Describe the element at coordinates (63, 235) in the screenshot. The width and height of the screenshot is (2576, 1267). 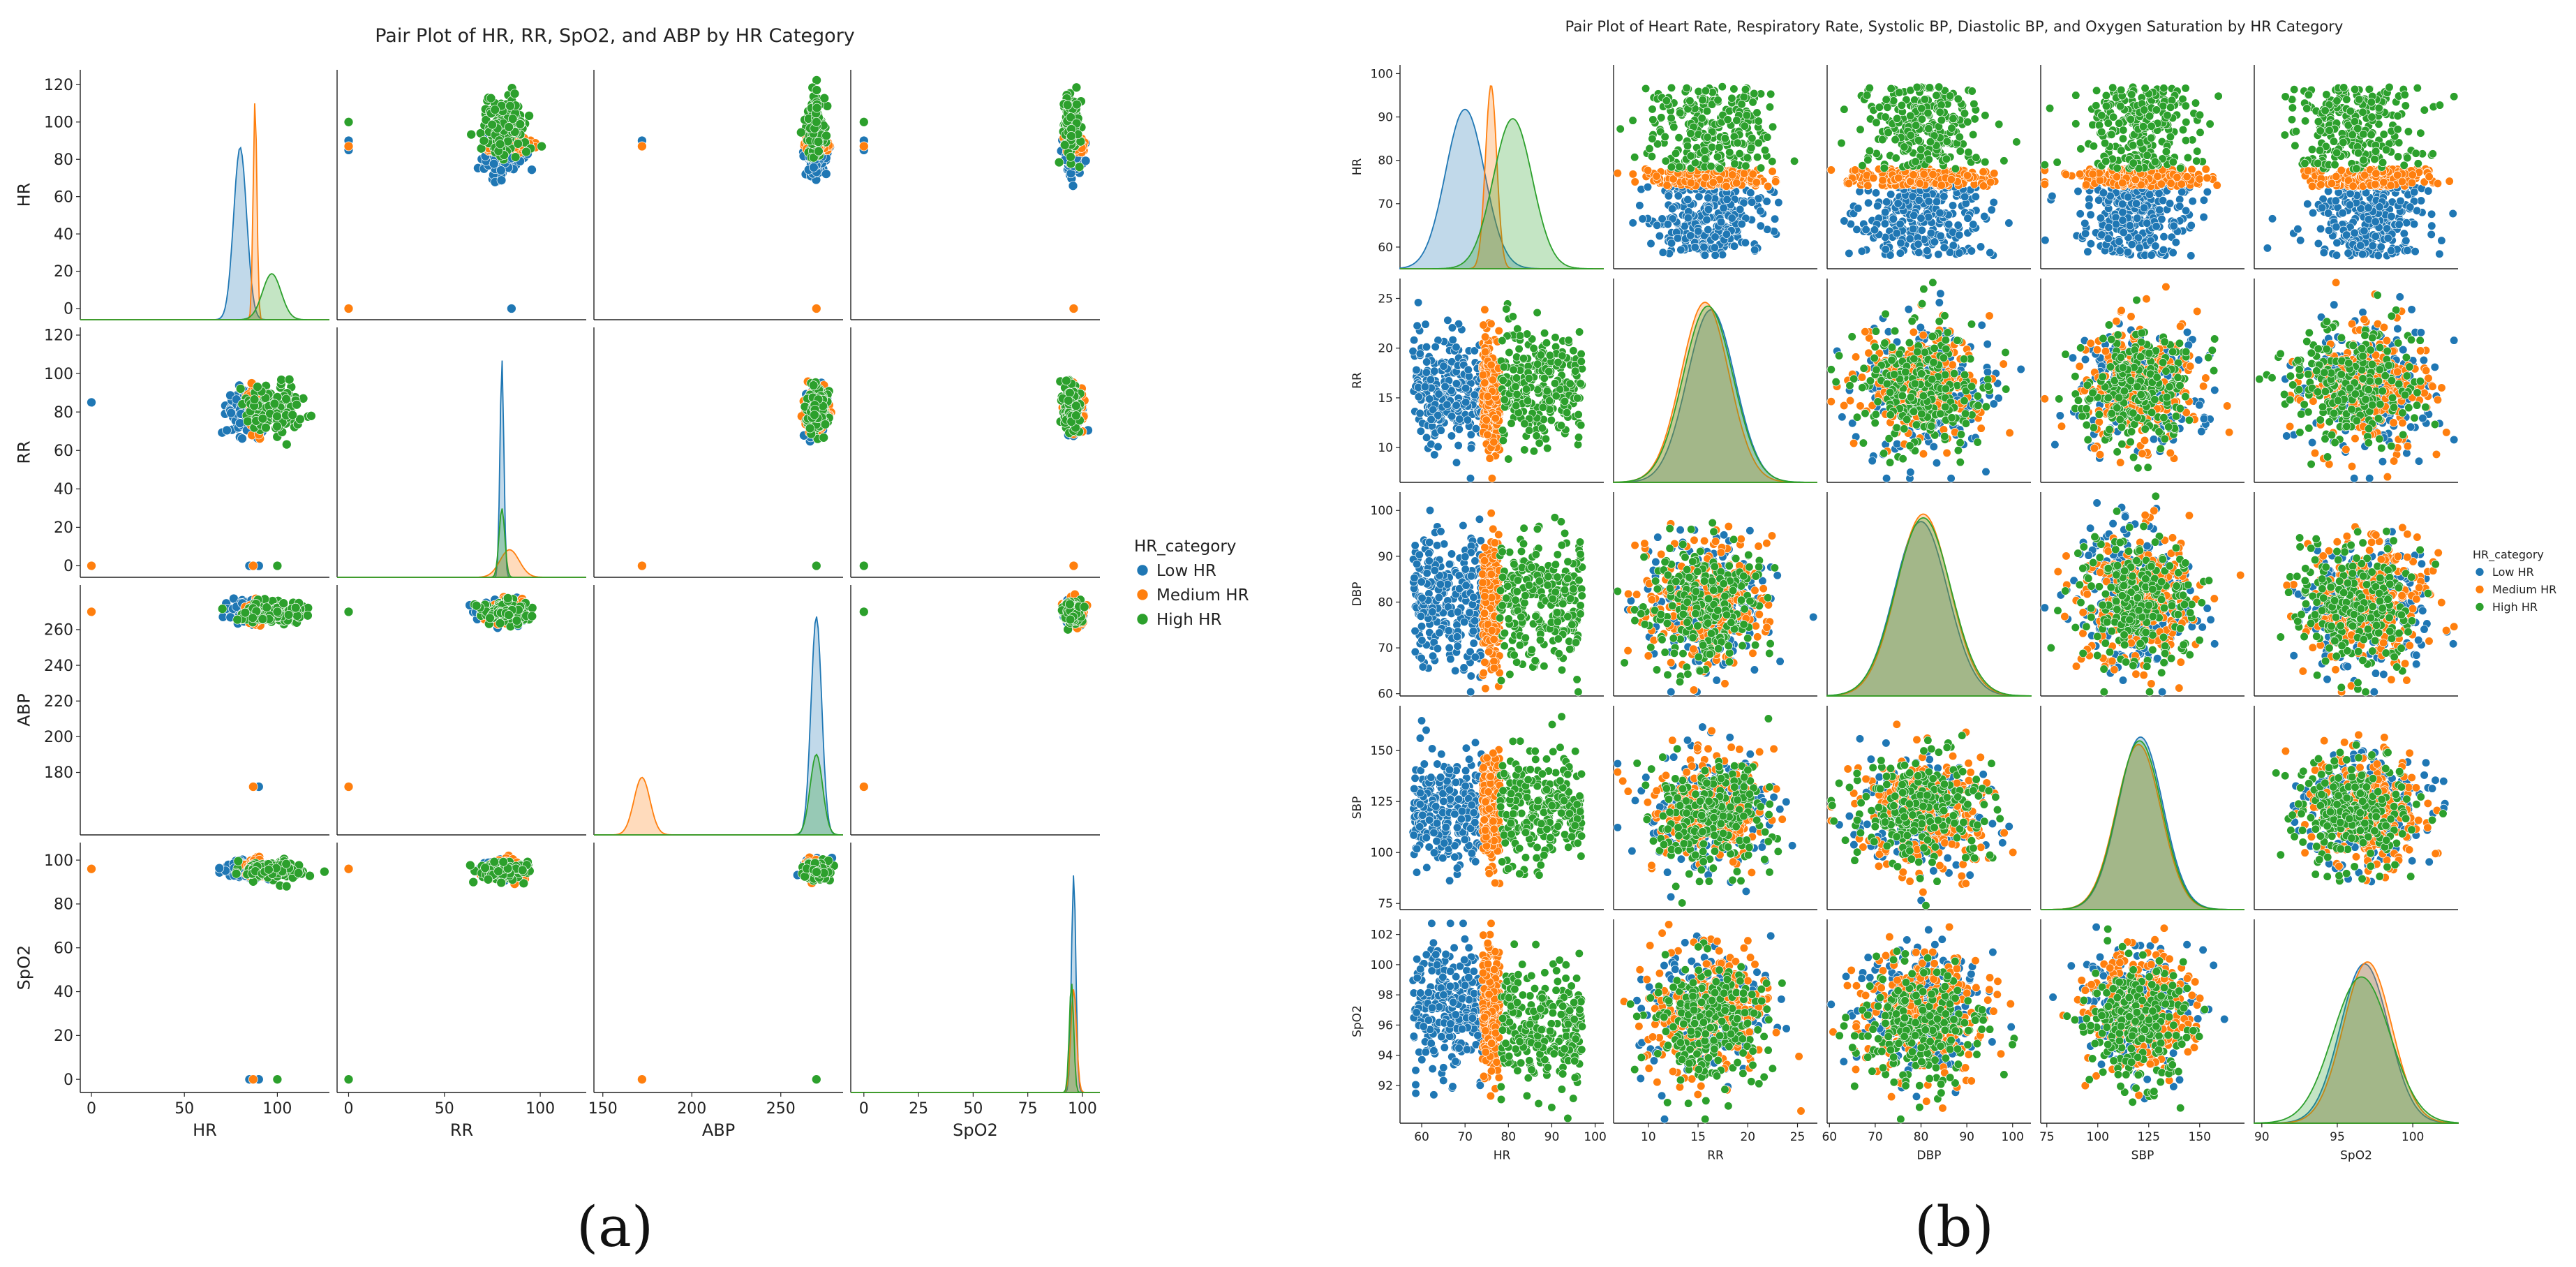
I see `ytick-label: 40` at that location.